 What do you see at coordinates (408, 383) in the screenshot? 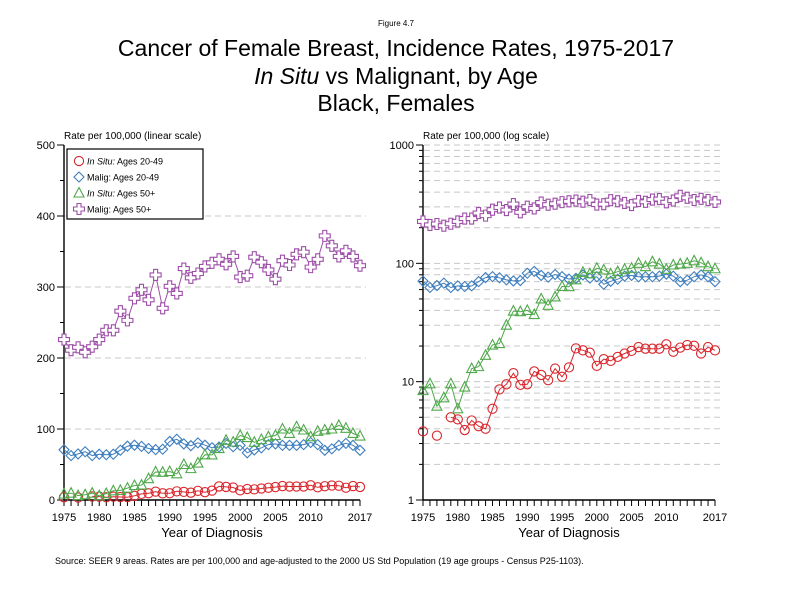
I see `y-tick-label: 10` at bounding box center [408, 383].